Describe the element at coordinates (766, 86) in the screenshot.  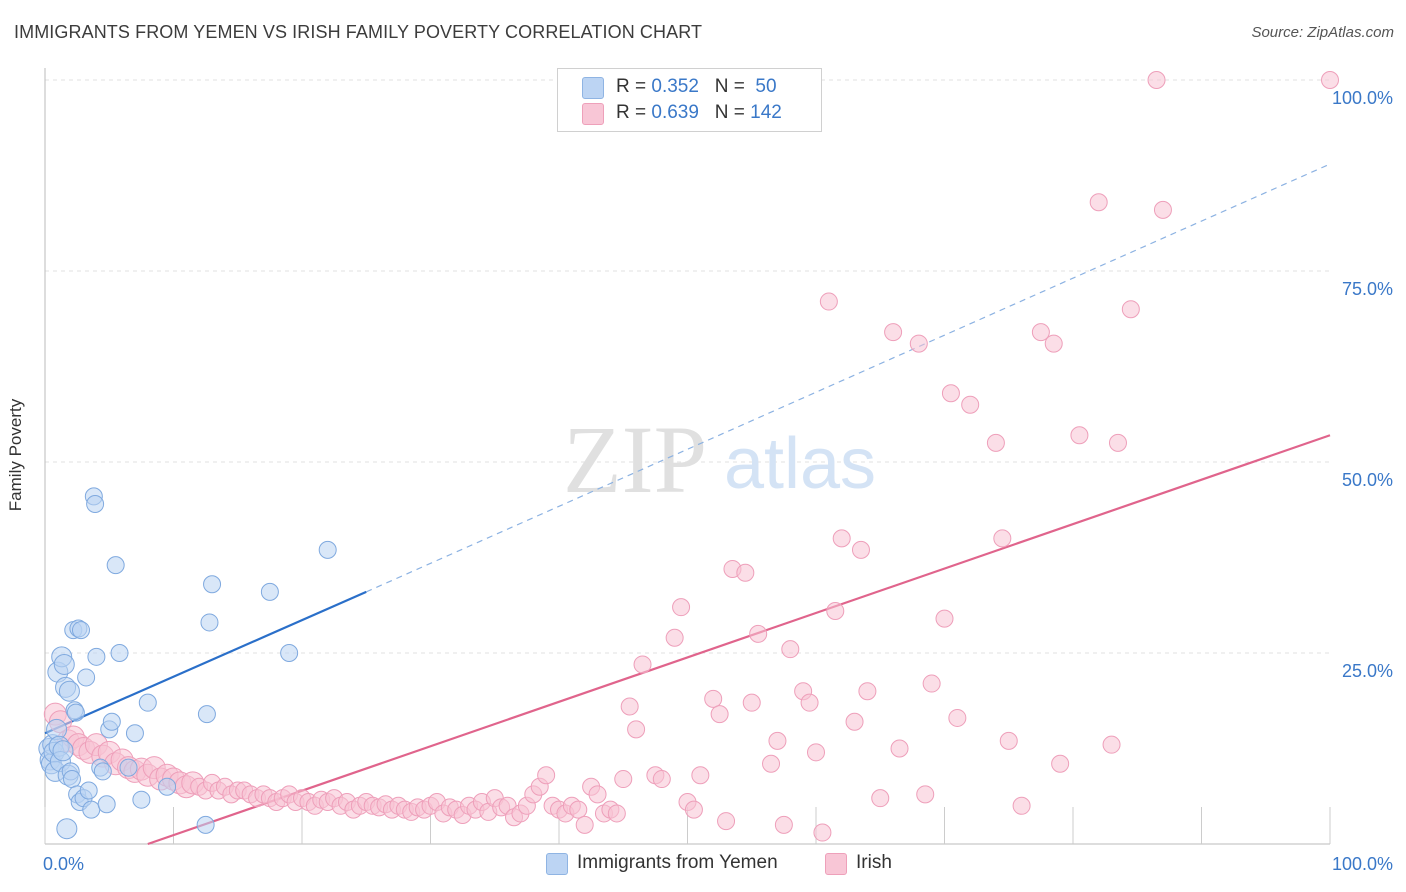
I see `legend-n-value-yemen: 50` at that location.